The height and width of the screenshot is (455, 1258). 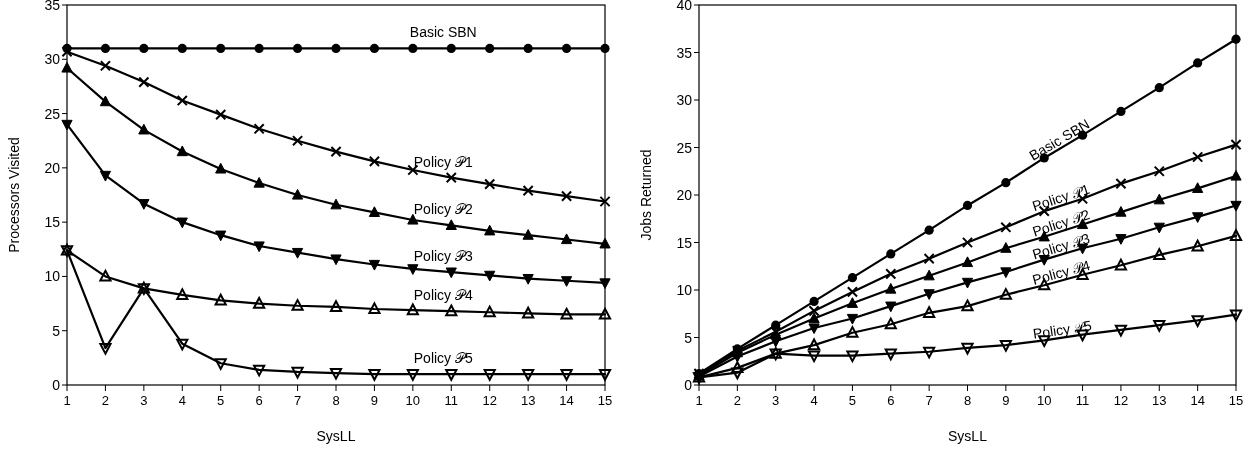 I want to click on series-label: Policy 𝒫3, so click(x=443, y=256).